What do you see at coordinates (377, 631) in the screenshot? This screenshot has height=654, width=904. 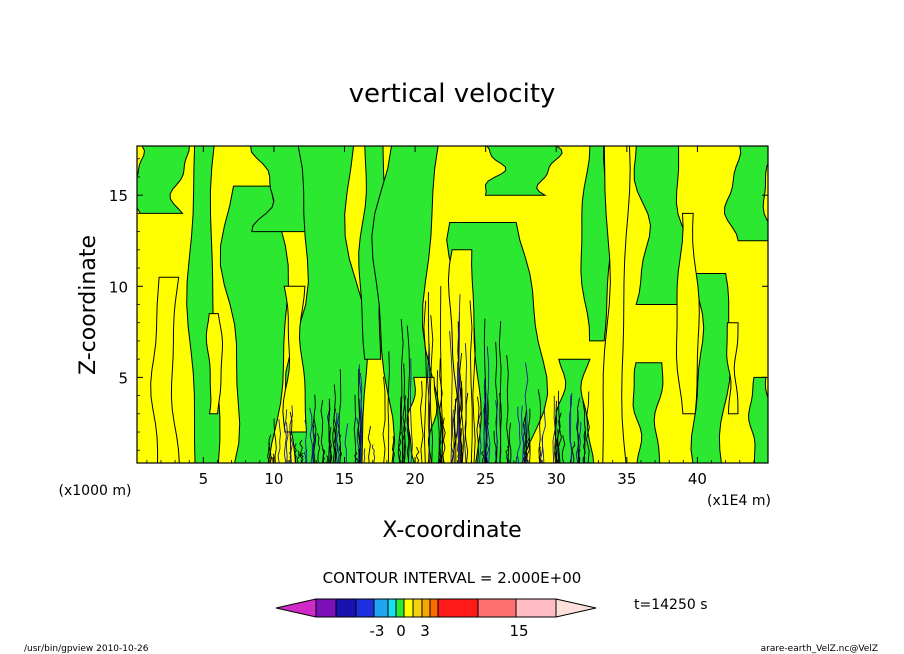 I see `colorbar-tick-label: -3` at bounding box center [377, 631].